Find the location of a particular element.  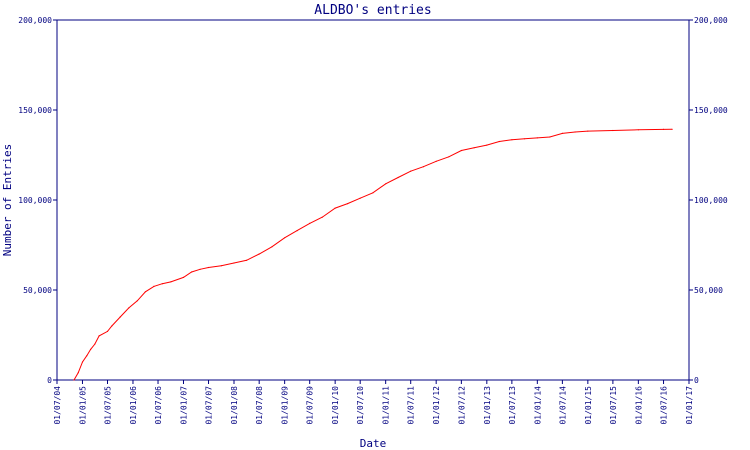

x-tick-label: 01/01/13 is located at coordinates (487, 405).